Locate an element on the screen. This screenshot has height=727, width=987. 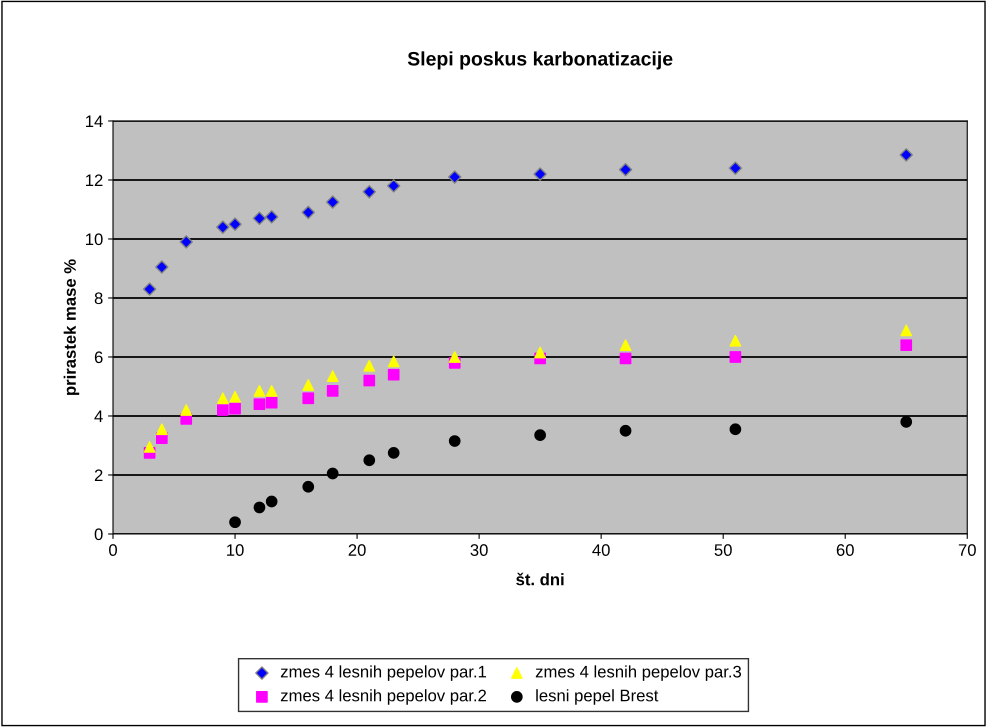
x-tick-label: 20 is located at coordinates (357, 550).